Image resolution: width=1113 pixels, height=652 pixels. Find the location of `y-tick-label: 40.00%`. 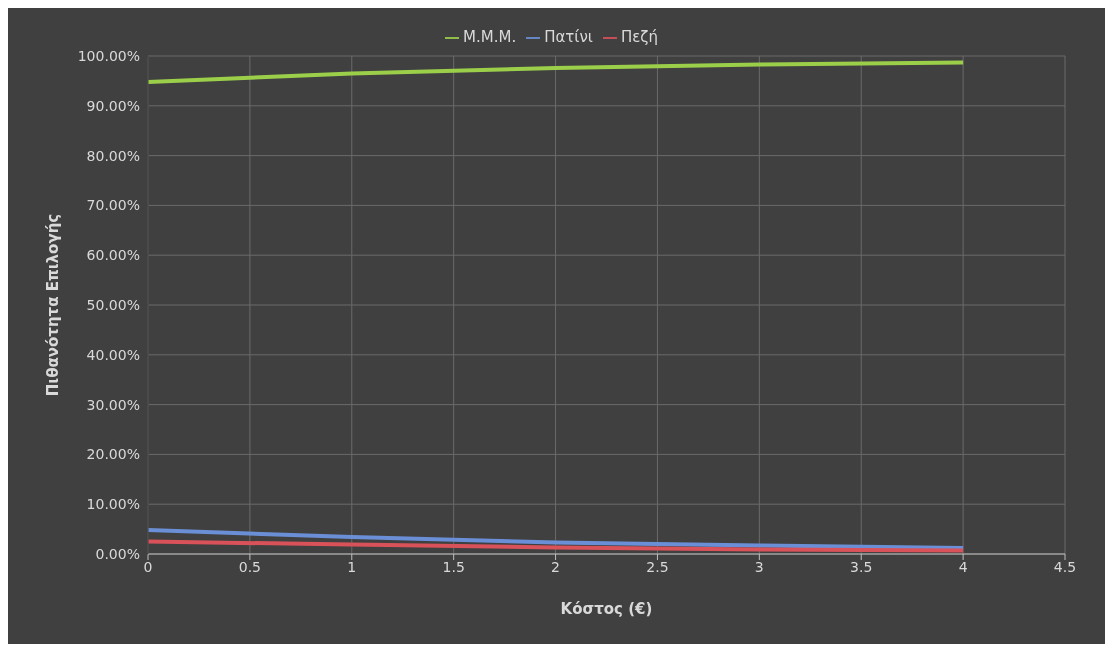

y-tick-label: 40.00% is located at coordinates (113, 354).